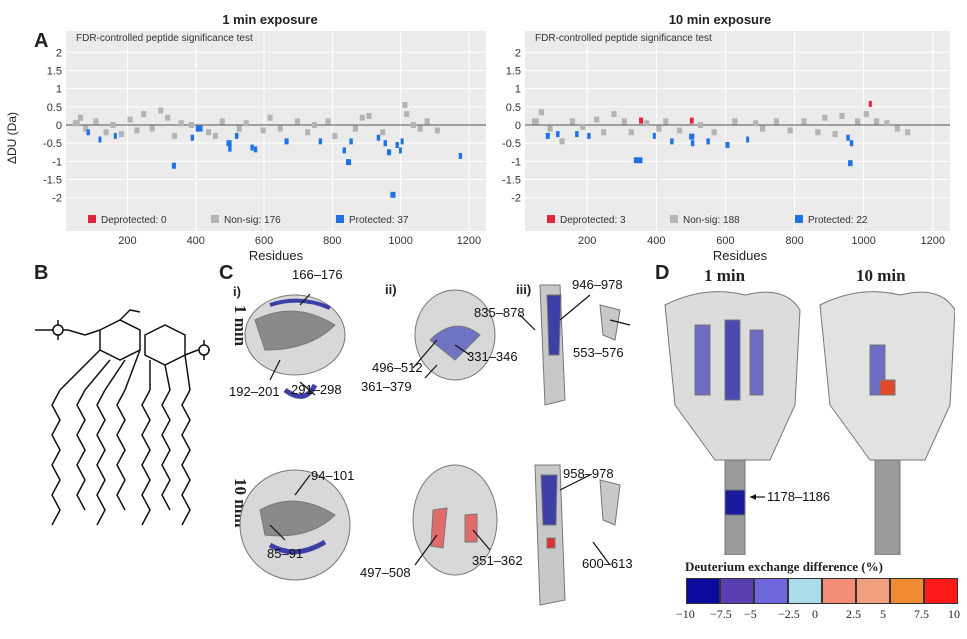 Image resolution: width=967 pixels, height=639 pixels. What do you see at coordinates (721, 614) in the screenshot?
I see `color-scale-tick: −7.5` at bounding box center [721, 614].